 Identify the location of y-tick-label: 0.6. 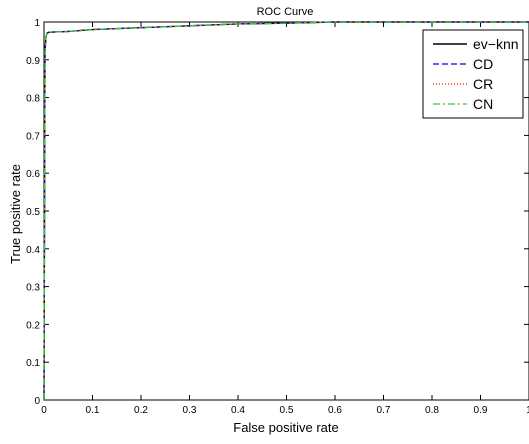
(33, 174).